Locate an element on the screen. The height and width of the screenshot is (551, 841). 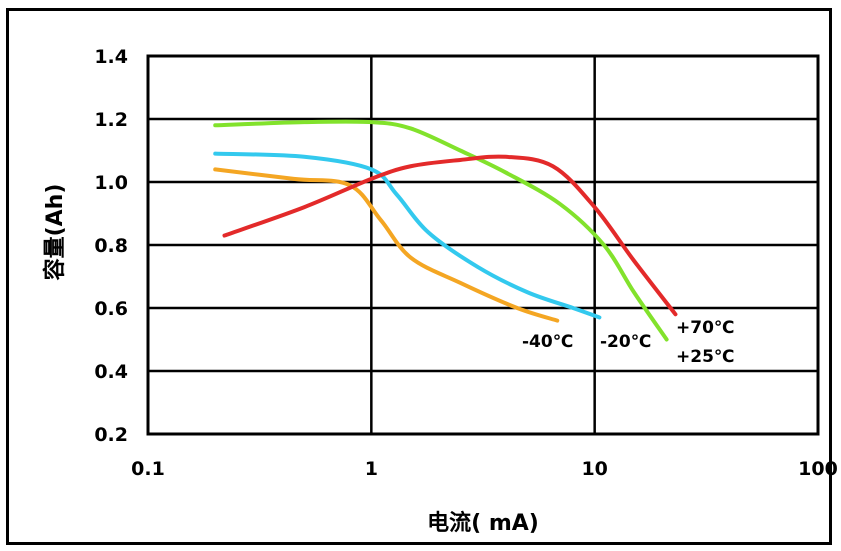
x-tick-label: 10 is located at coordinates (594, 469).